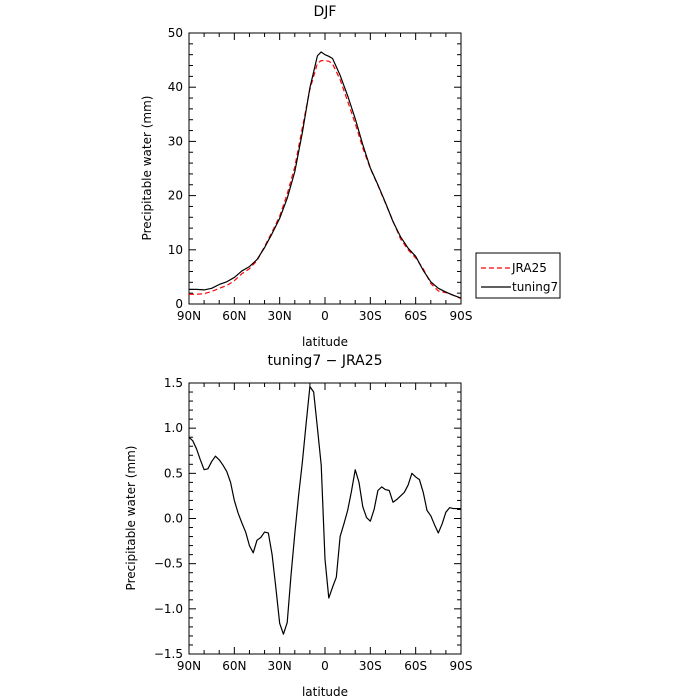 This screenshot has height=700, width=700. I want to click on legend: JRA25 tuning7, so click(518, 275).